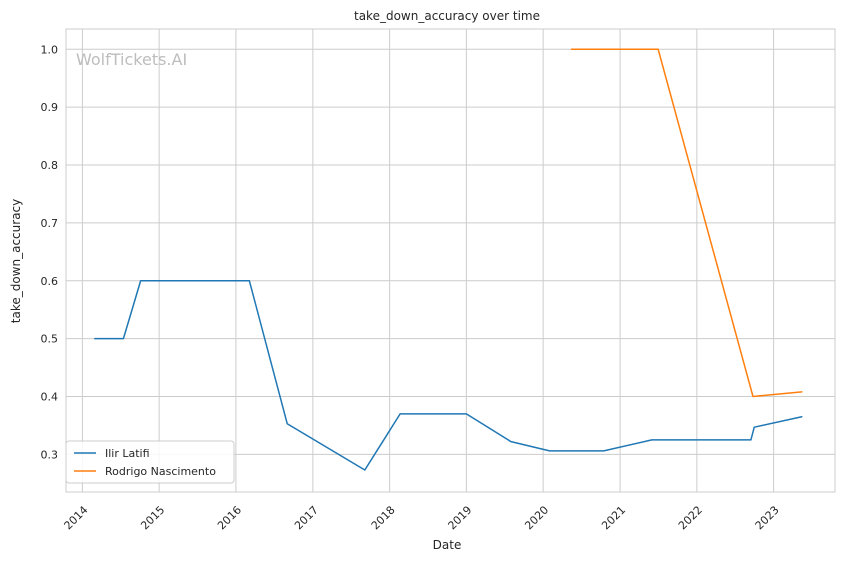 Image resolution: width=844 pixels, height=561 pixels. I want to click on legend: Ilir Latifi Rodrigo Nascimento, so click(150, 462).